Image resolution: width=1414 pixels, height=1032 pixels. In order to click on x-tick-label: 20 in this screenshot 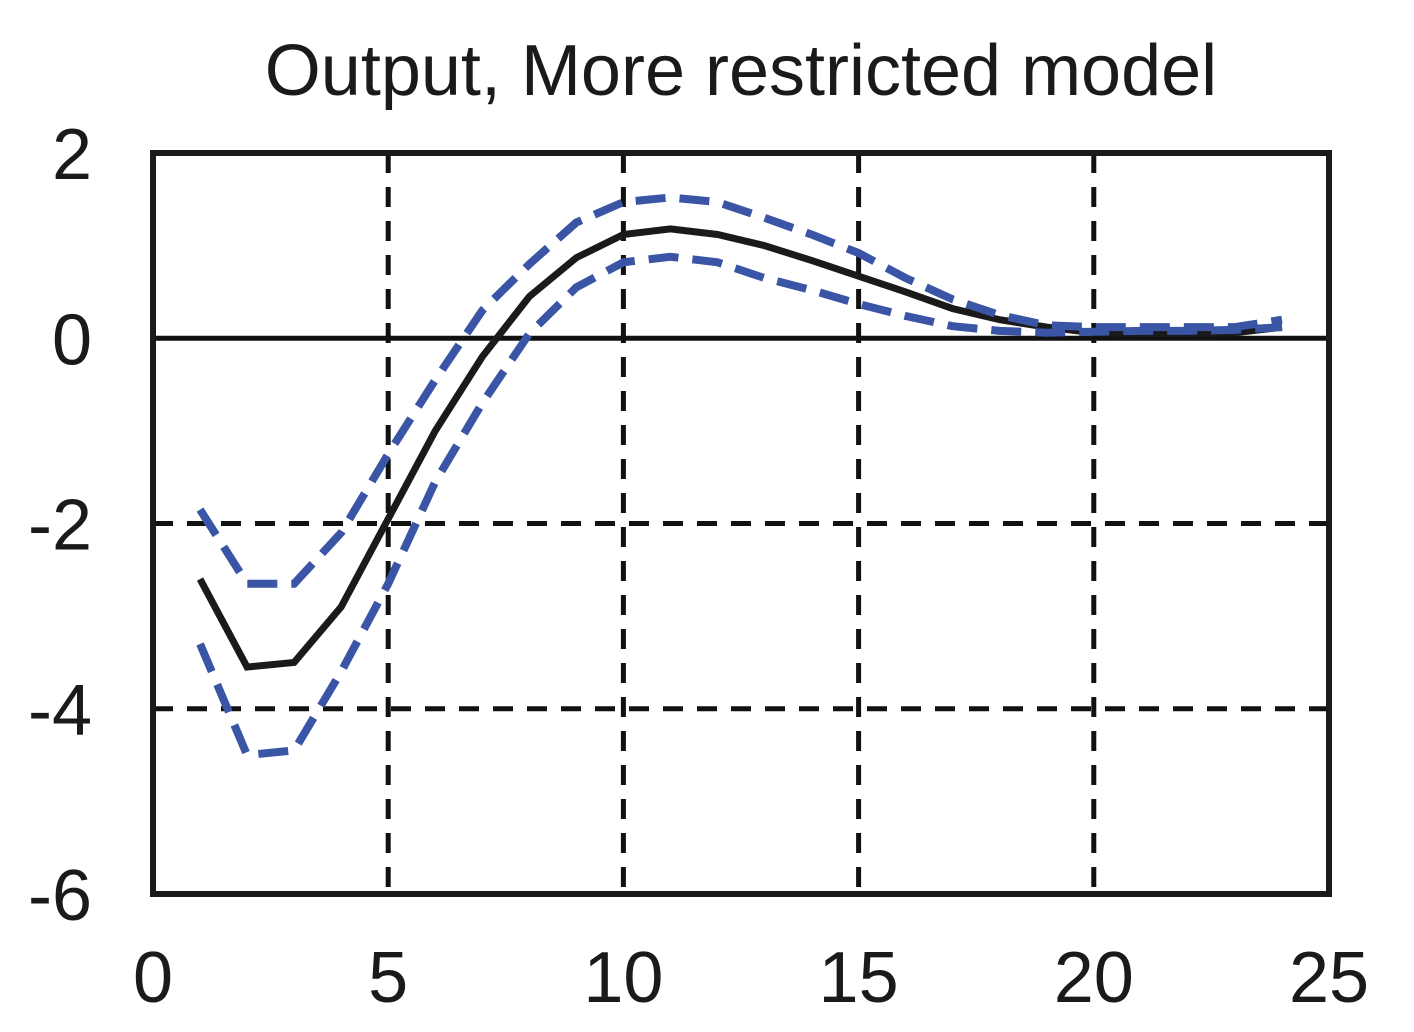, I will do `click(1094, 978)`.